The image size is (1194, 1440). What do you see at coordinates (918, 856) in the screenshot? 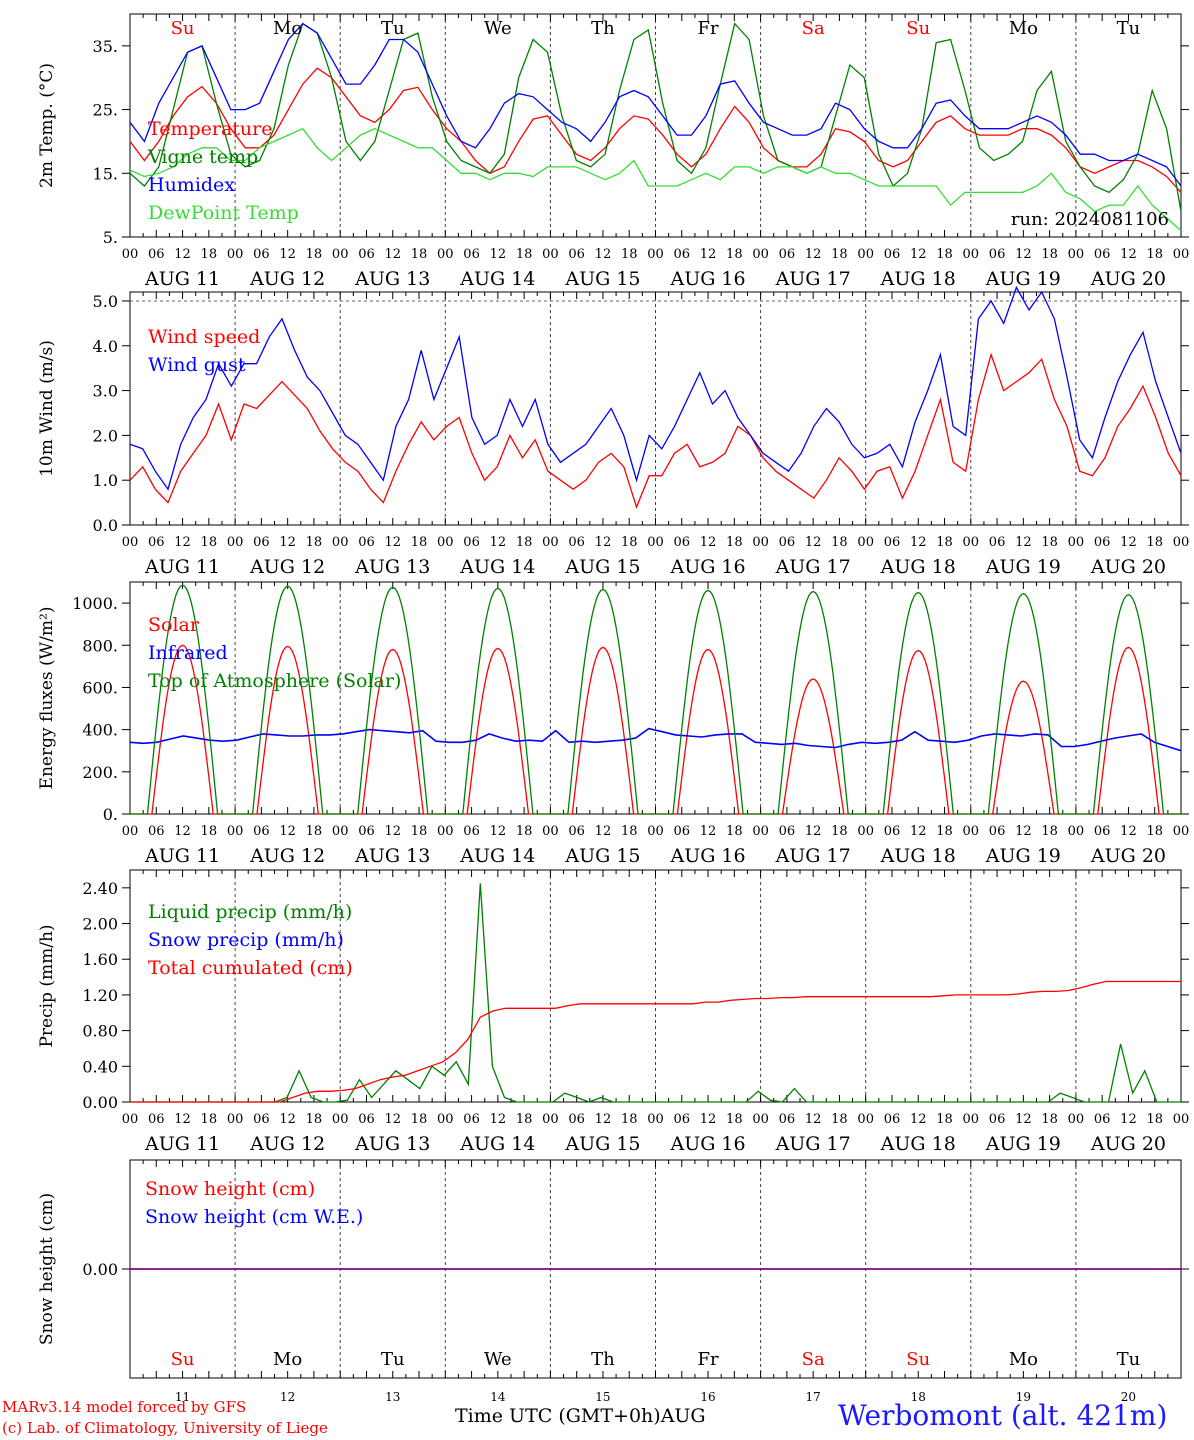
I see `date-label: AUG 18` at bounding box center [918, 856].